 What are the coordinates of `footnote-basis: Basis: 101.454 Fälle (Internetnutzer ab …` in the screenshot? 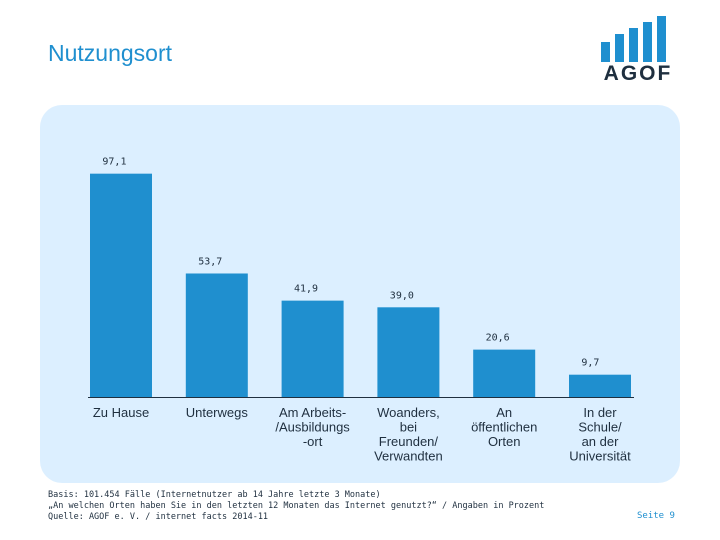 It's located at (214, 495).